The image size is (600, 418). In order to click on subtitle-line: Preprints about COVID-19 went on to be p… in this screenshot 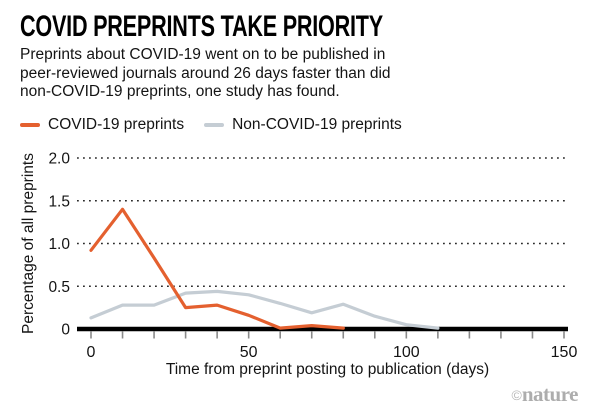, I will do `click(203, 54)`.